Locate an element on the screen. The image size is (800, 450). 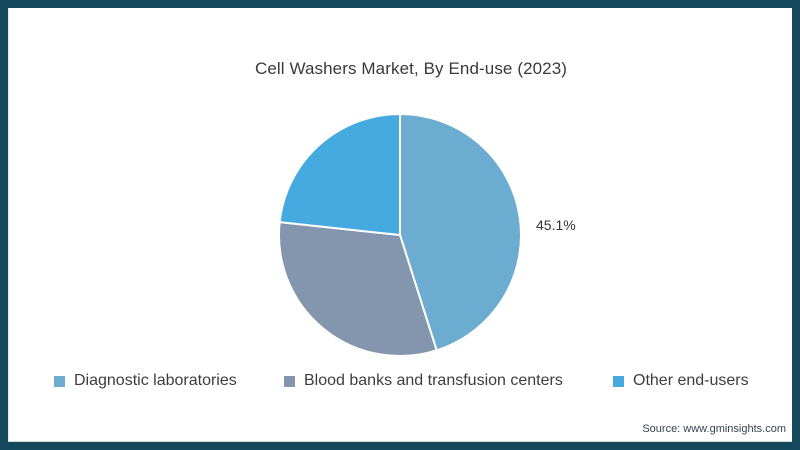
source-attribution: Source: www.gminsights.com is located at coordinates (714, 429).